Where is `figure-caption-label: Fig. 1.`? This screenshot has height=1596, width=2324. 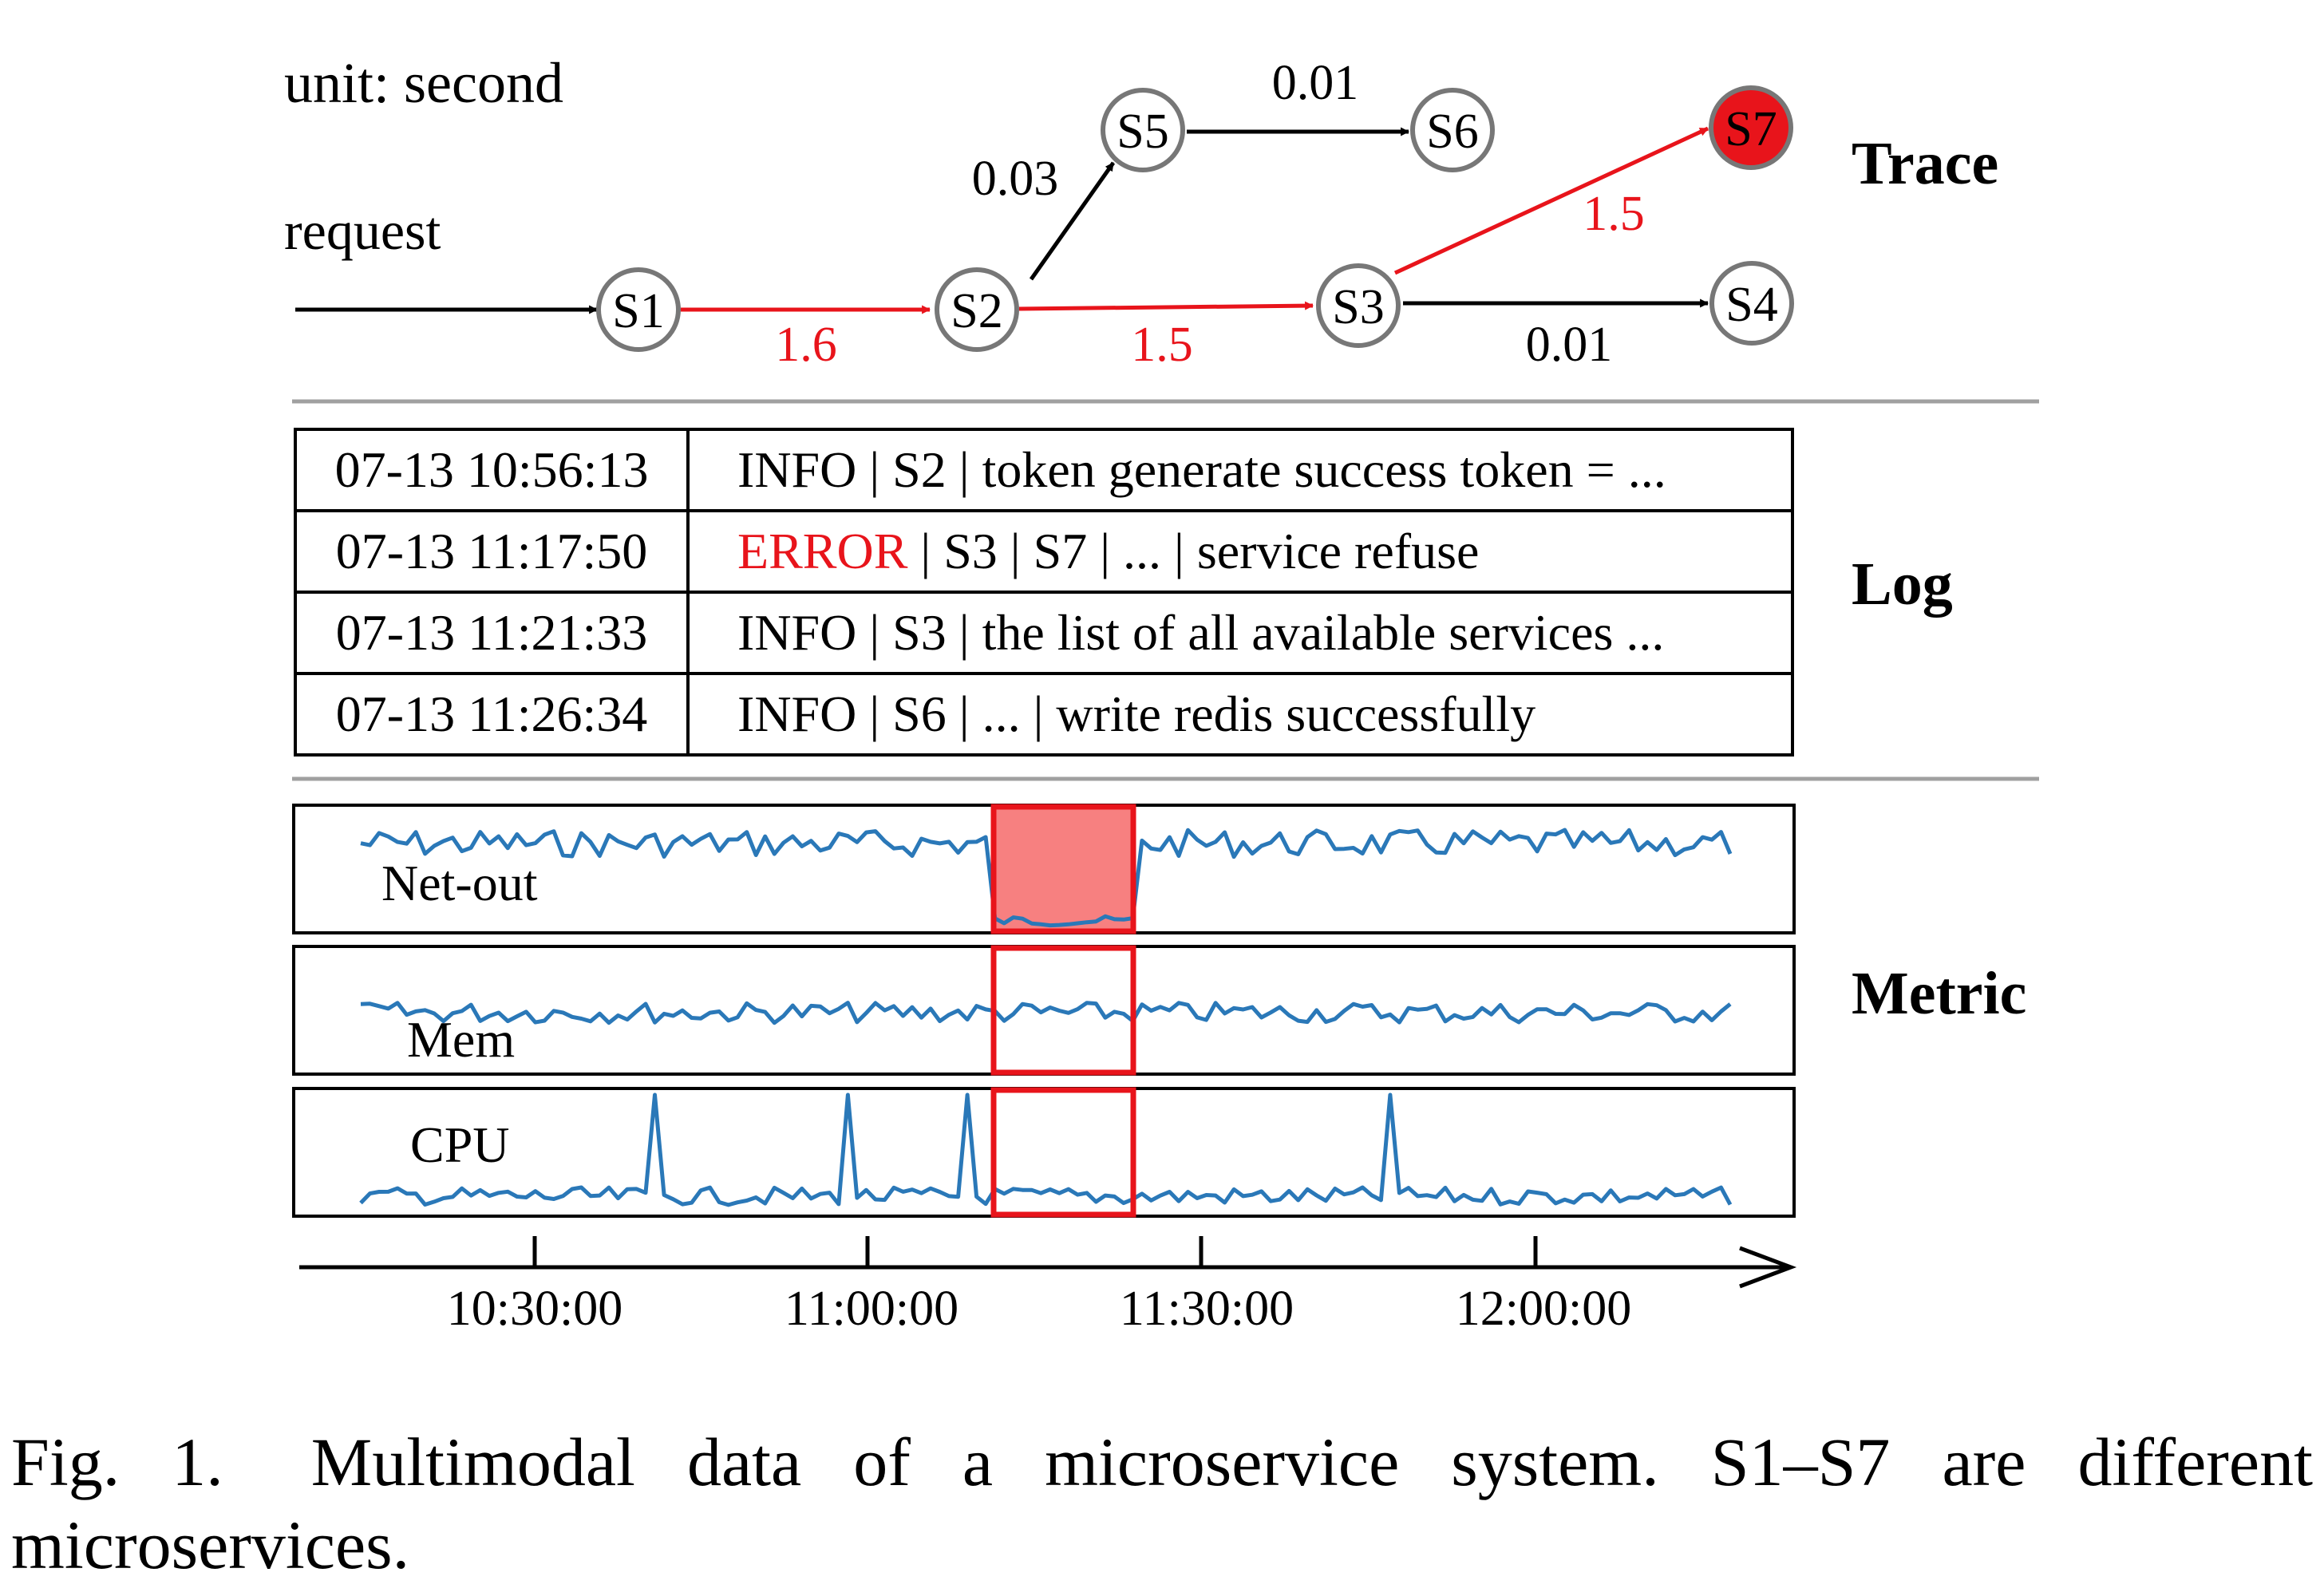 figure-caption-label: Fig. 1. is located at coordinates (117, 1462).